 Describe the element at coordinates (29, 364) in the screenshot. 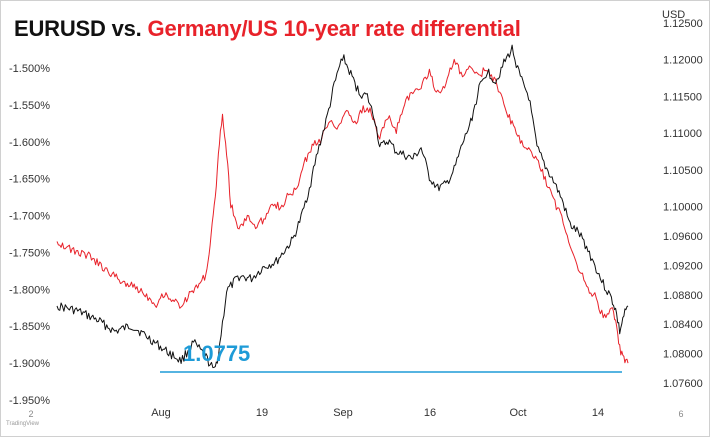

I see `left-axis-tick: -1.900%` at that location.